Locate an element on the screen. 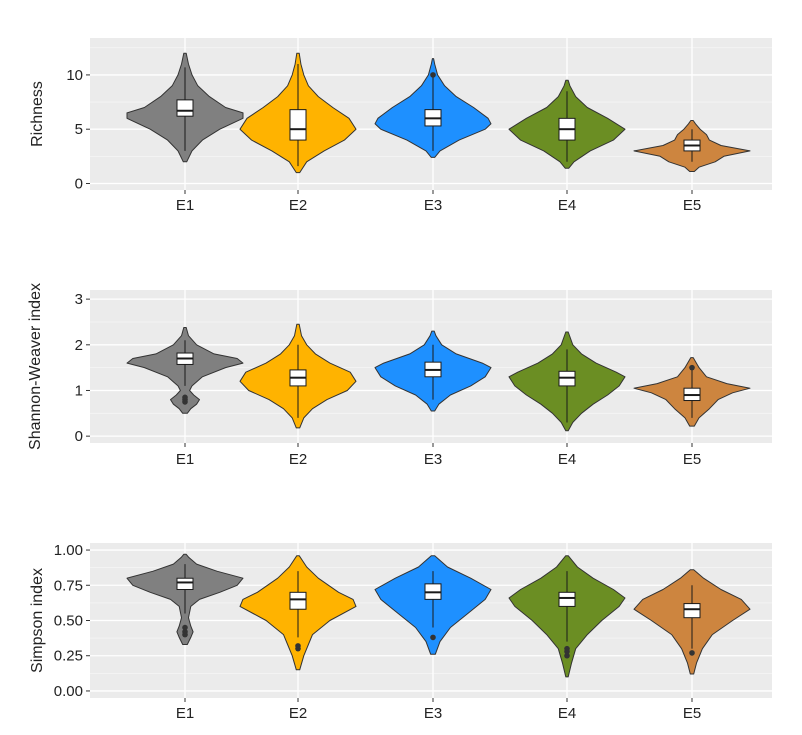 The width and height of the screenshot is (802, 735). y-tick-label: 10 is located at coordinates (74, 75).